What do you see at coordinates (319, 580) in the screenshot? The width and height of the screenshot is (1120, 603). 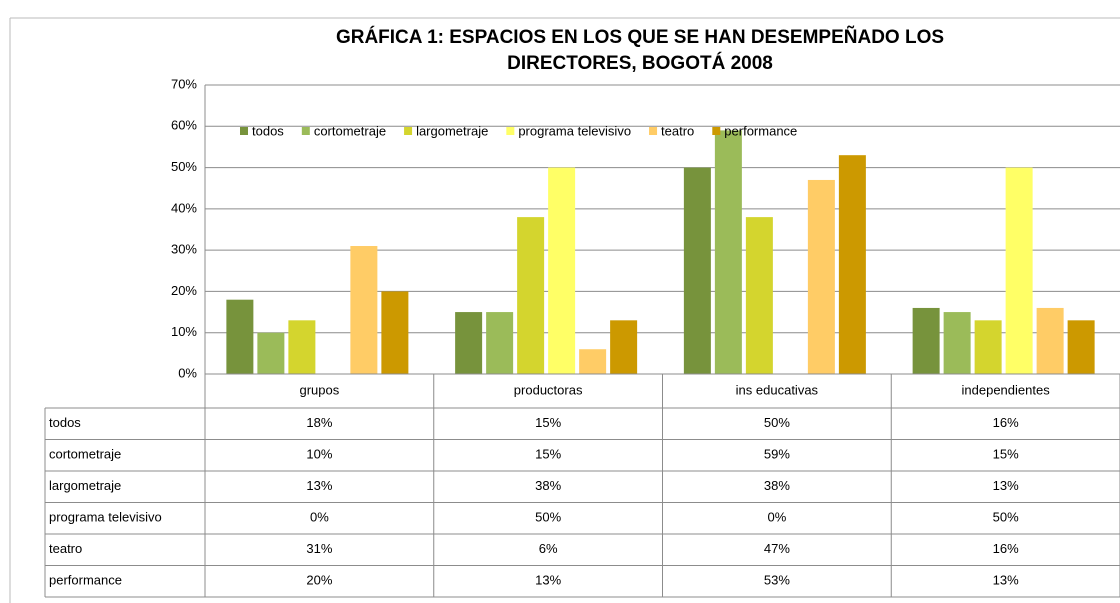 I see `table-cell: 20%` at bounding box center [319, 580].